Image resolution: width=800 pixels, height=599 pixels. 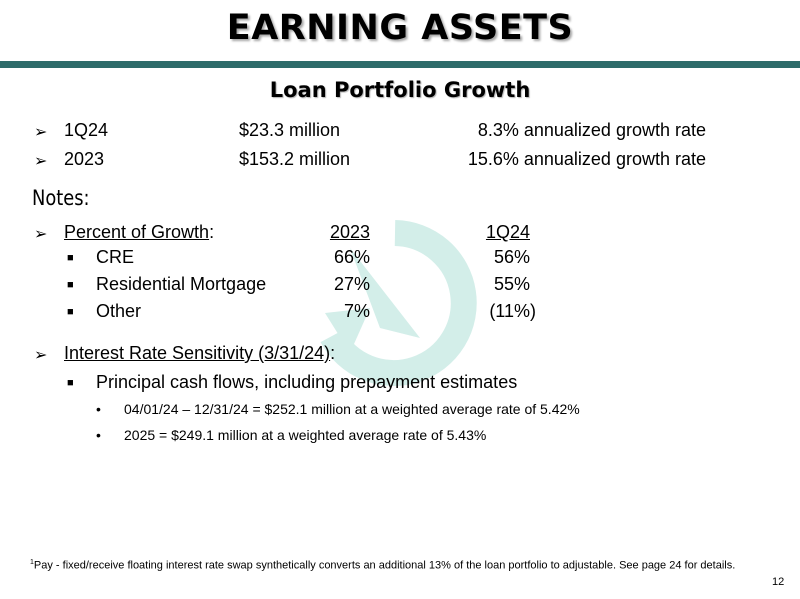 What do you see at coordinates (591, 130) in the screenshot?
I see `growth-rate: 8.3% annualized growth rate` at bounding box center [591, 130].